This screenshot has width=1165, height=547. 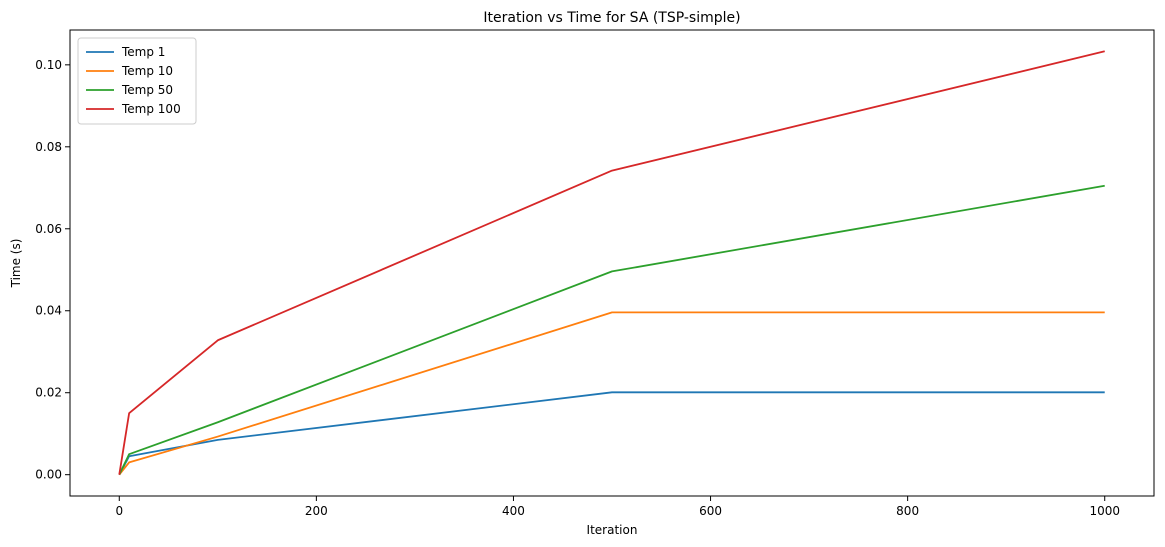 What do you see at coordinates (48, 147) in the screenshot?
I see `y-tick-label: 0.08` at bounding box center [48, 147].